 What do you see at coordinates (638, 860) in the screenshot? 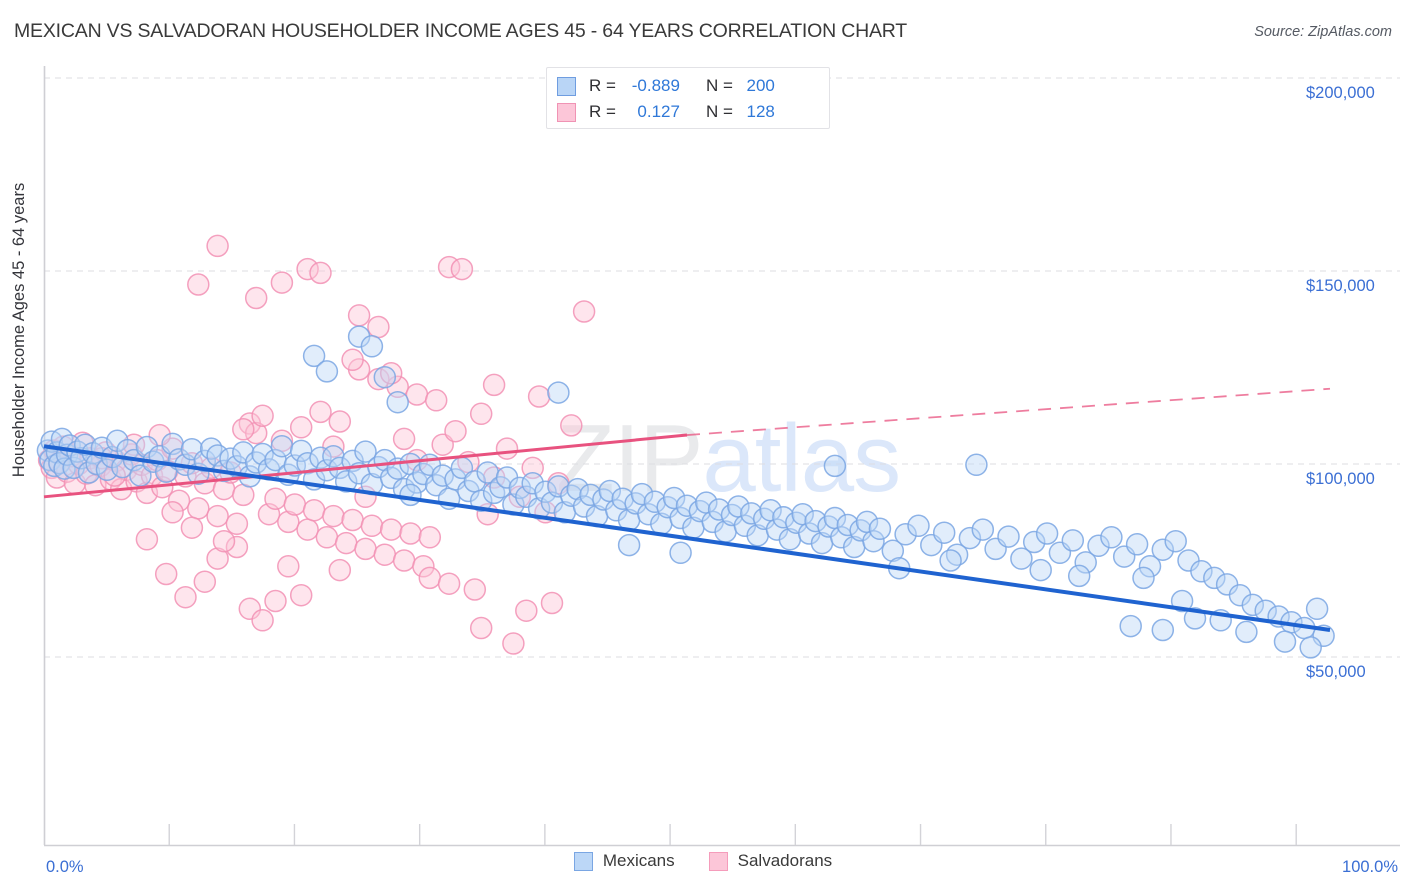
I see `legend-label-mexicans: Mexicans` at bounding box center [638, 860].